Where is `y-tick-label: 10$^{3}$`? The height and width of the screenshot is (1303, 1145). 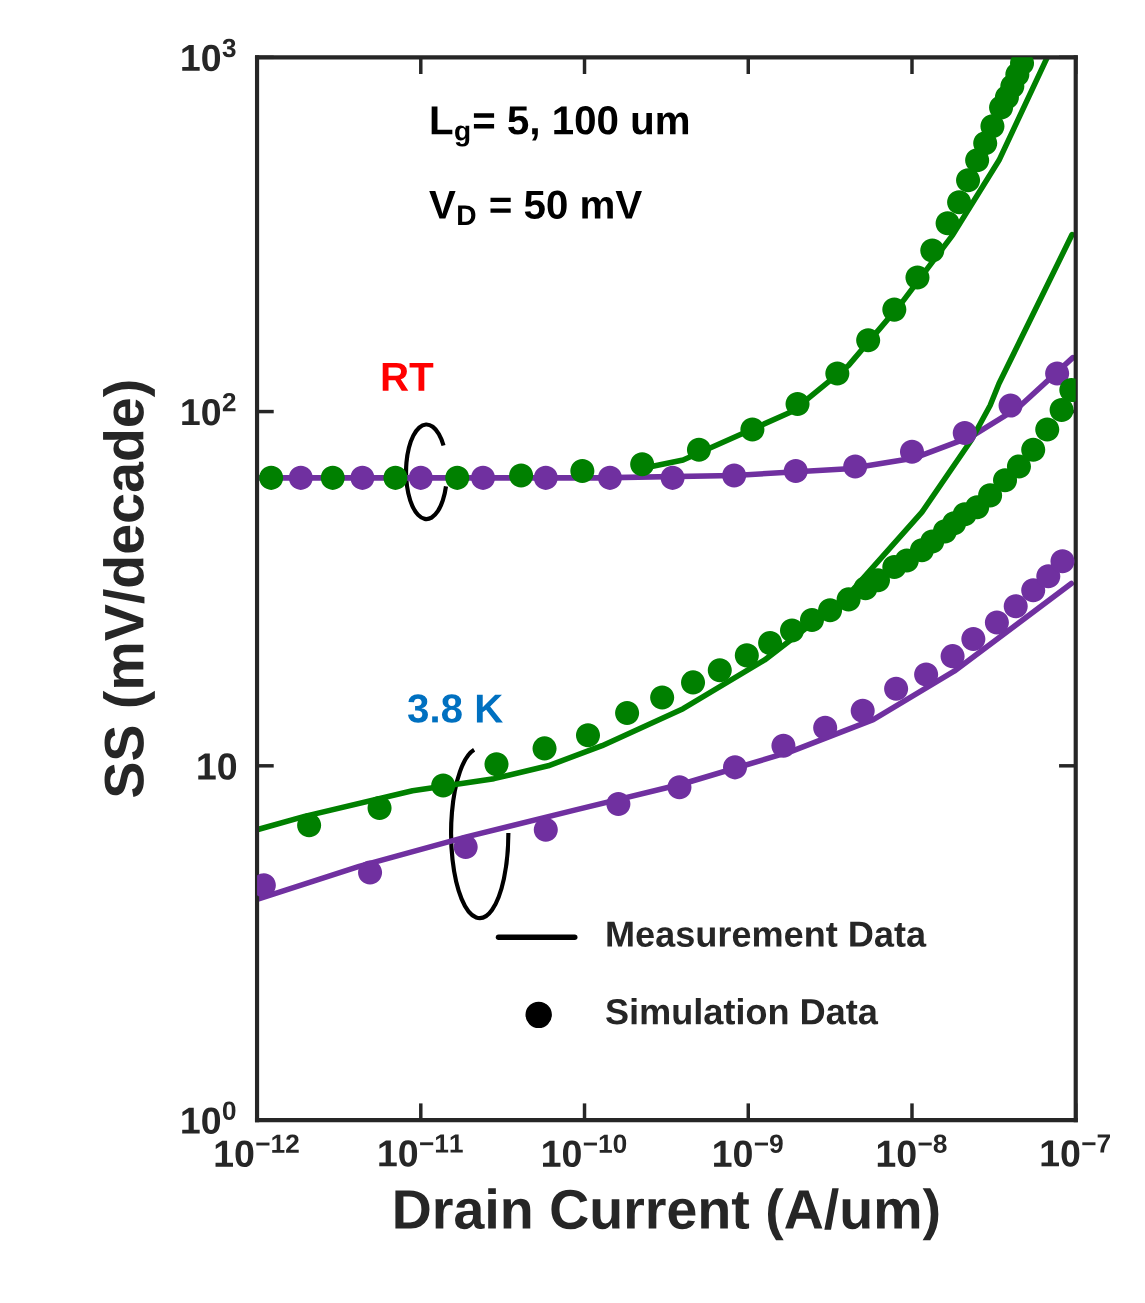
y-tick-label: 10$^{3}$ is located at coordinates (209, 55).